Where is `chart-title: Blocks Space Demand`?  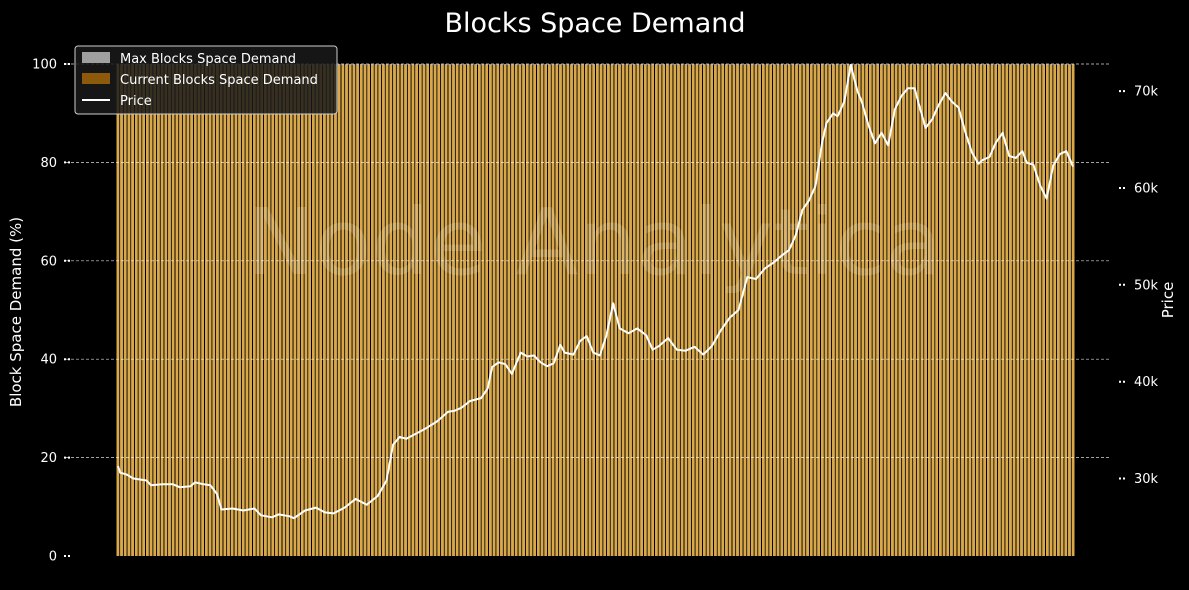
chart-title: Blocks Space Demand is located at coordinates (594, 23).